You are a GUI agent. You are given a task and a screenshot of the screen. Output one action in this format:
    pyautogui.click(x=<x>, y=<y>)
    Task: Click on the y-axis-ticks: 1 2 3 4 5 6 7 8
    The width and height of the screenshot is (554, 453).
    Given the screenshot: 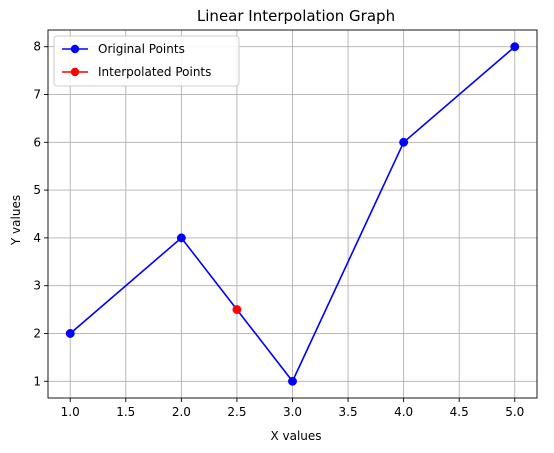 What is the action you would take?
    pyautogui.click(x=40, y=214)
    